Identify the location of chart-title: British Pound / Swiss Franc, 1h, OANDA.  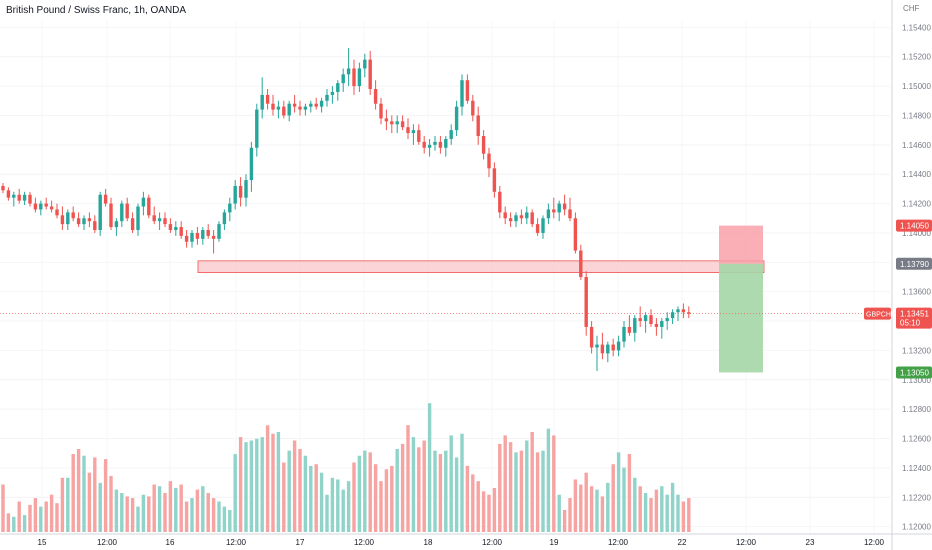
(96, 10).